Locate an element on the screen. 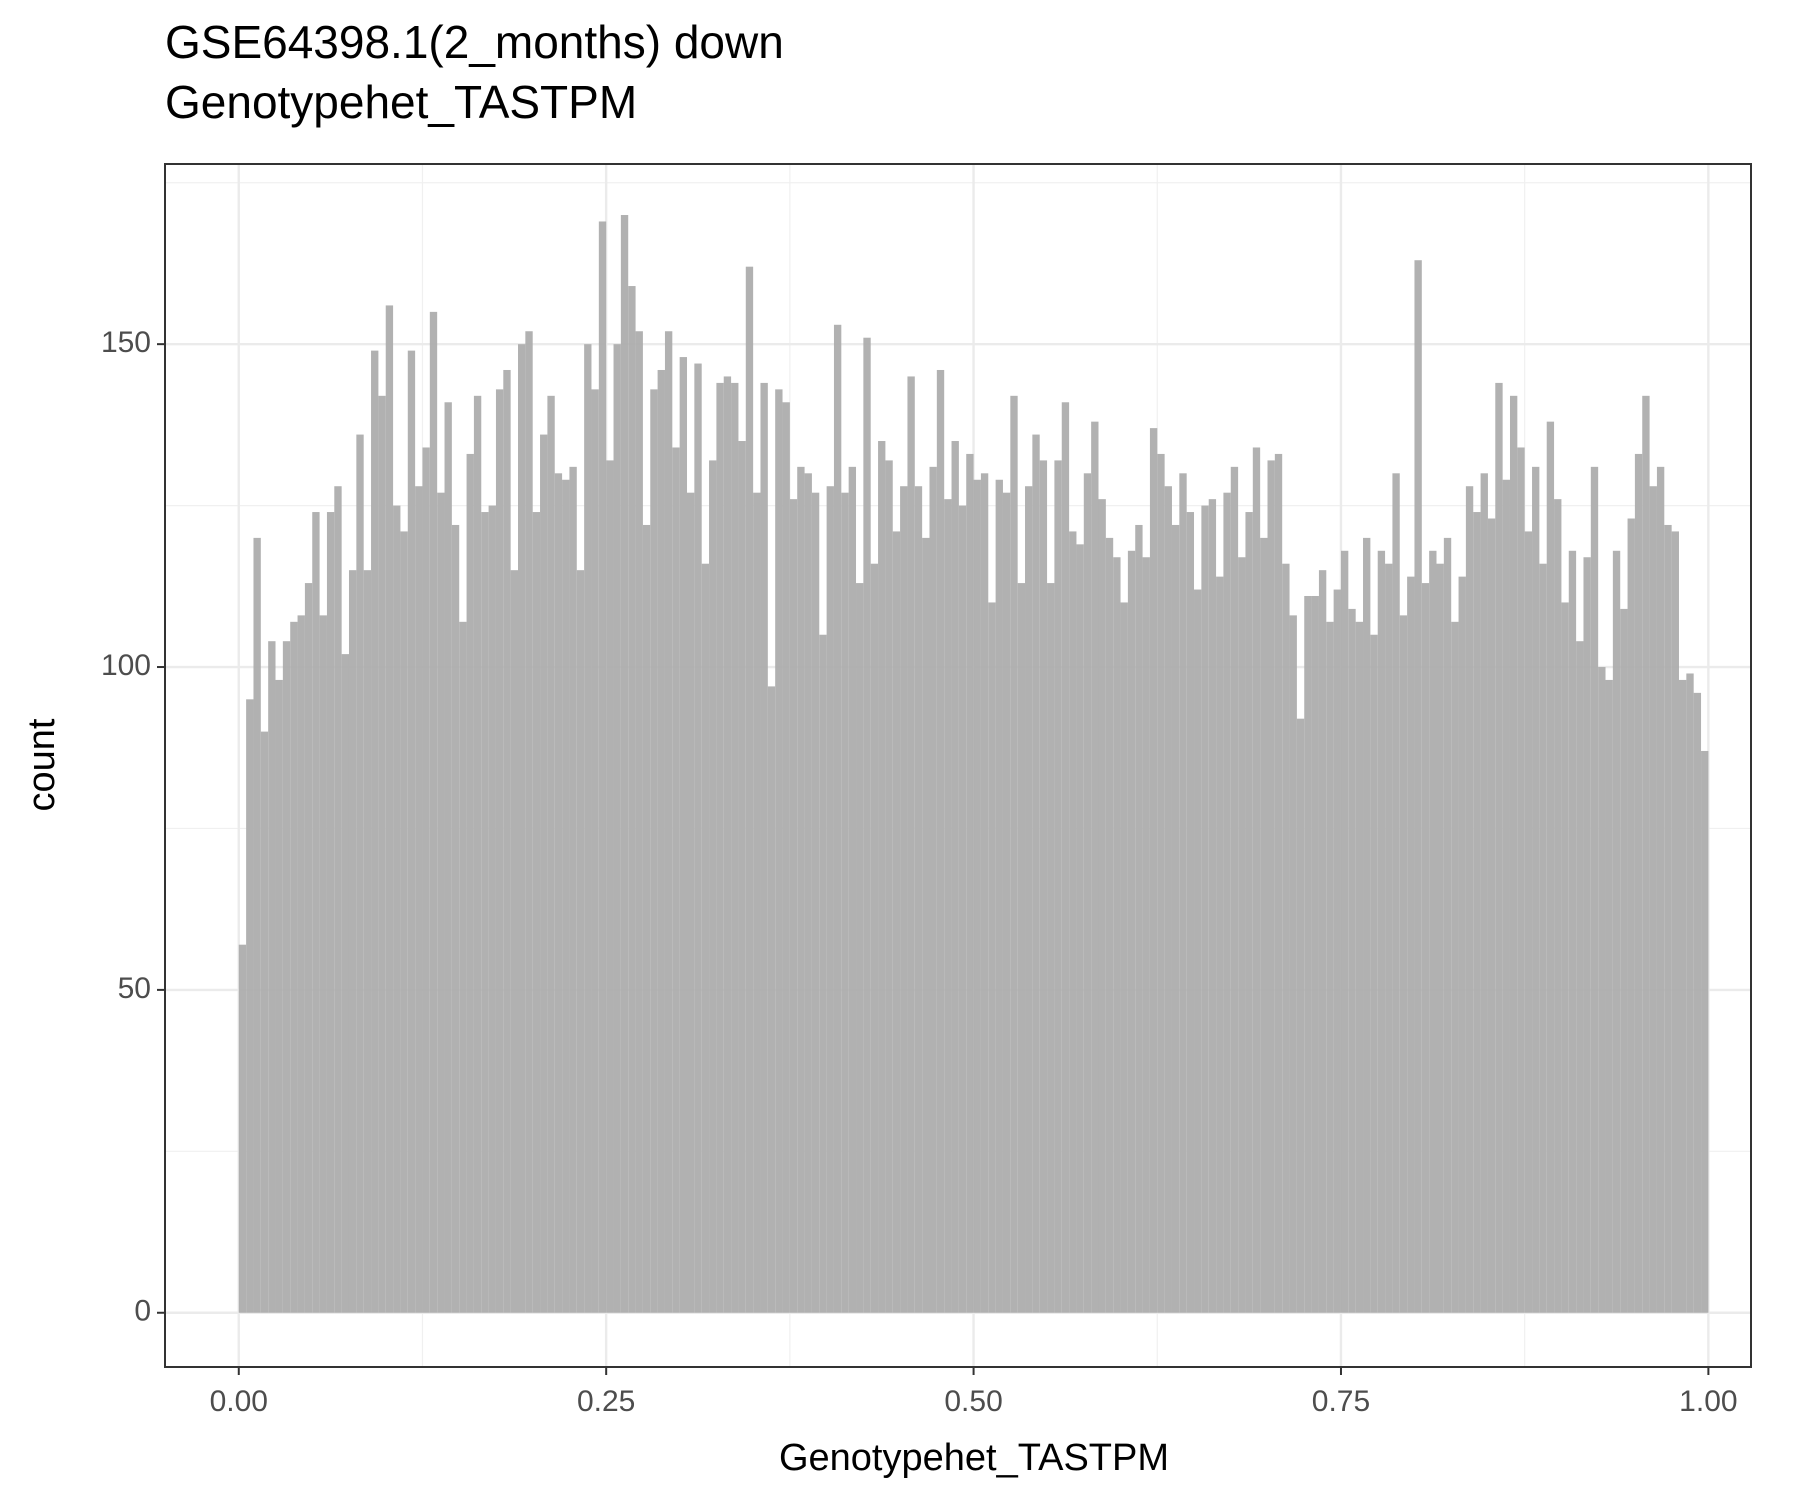 The height and width of the screenshot is (1500, 1800). x-axis-title: Genotypehet_TASTPM is located at coordinates (974, 1458).